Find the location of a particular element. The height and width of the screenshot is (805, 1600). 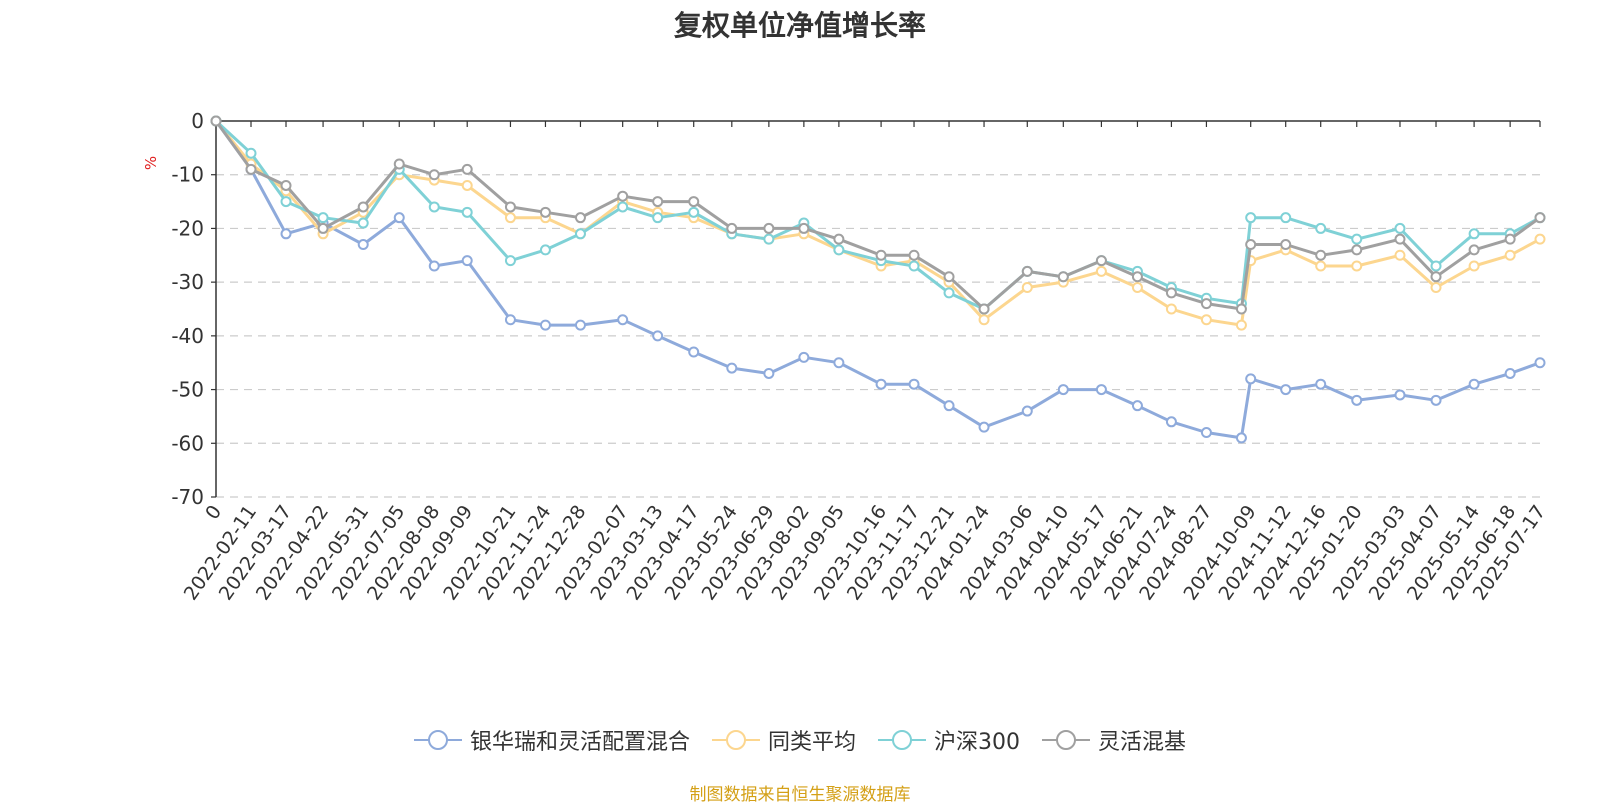

legend-item-series-3: 沪深300 is located at coordinates (949, 740).